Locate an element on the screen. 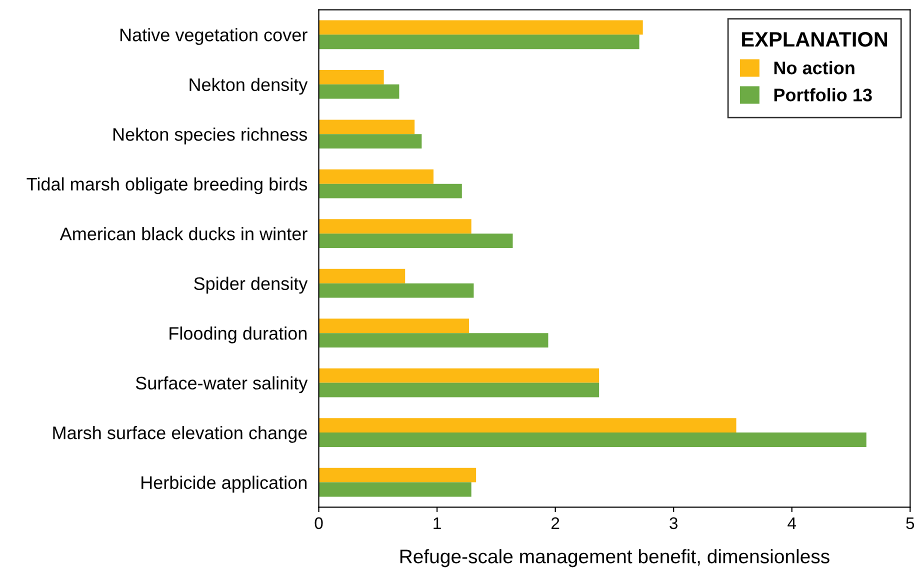 The width and height of the screenshot is (924, 575). x-tick-label: 5 is located at coordinates (910, 523).